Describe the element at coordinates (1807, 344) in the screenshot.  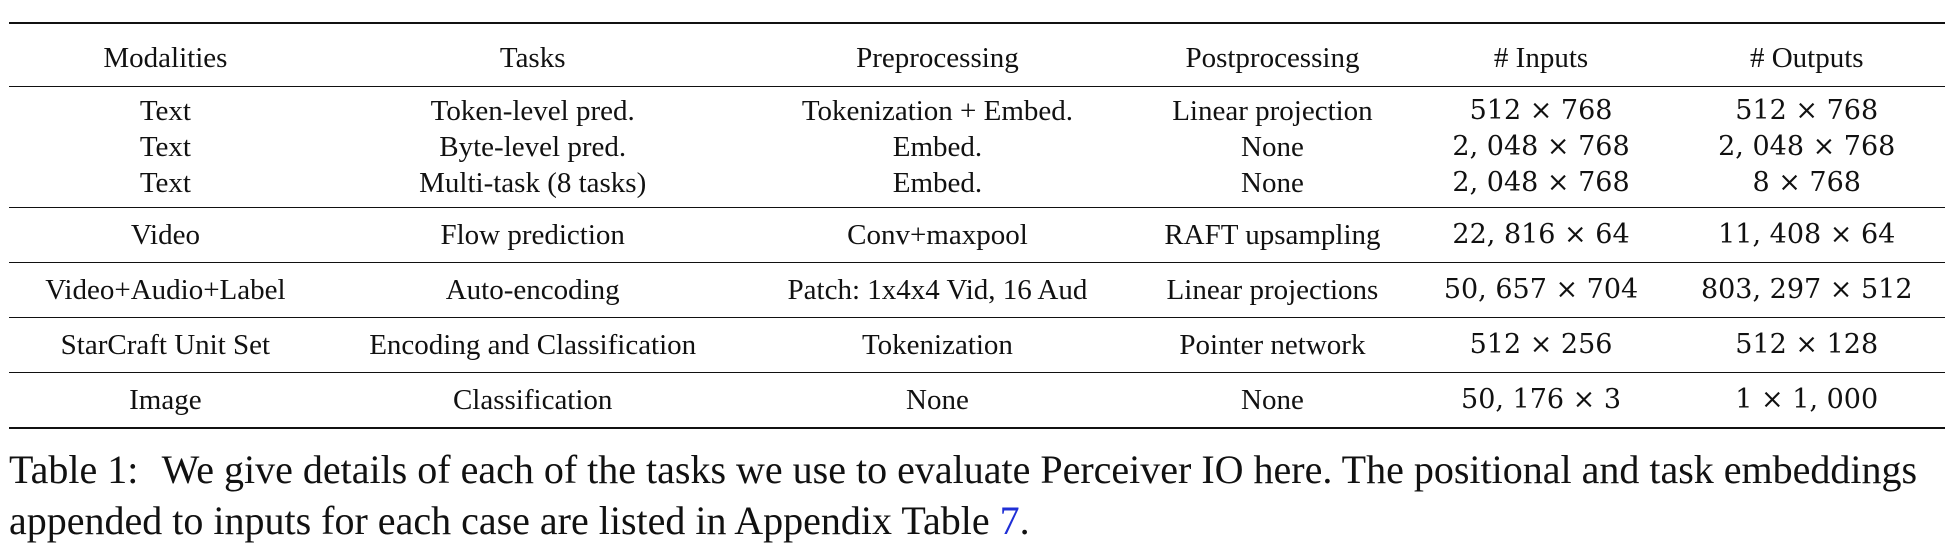
I see `cell-outputs: 512 × 128` at that location.